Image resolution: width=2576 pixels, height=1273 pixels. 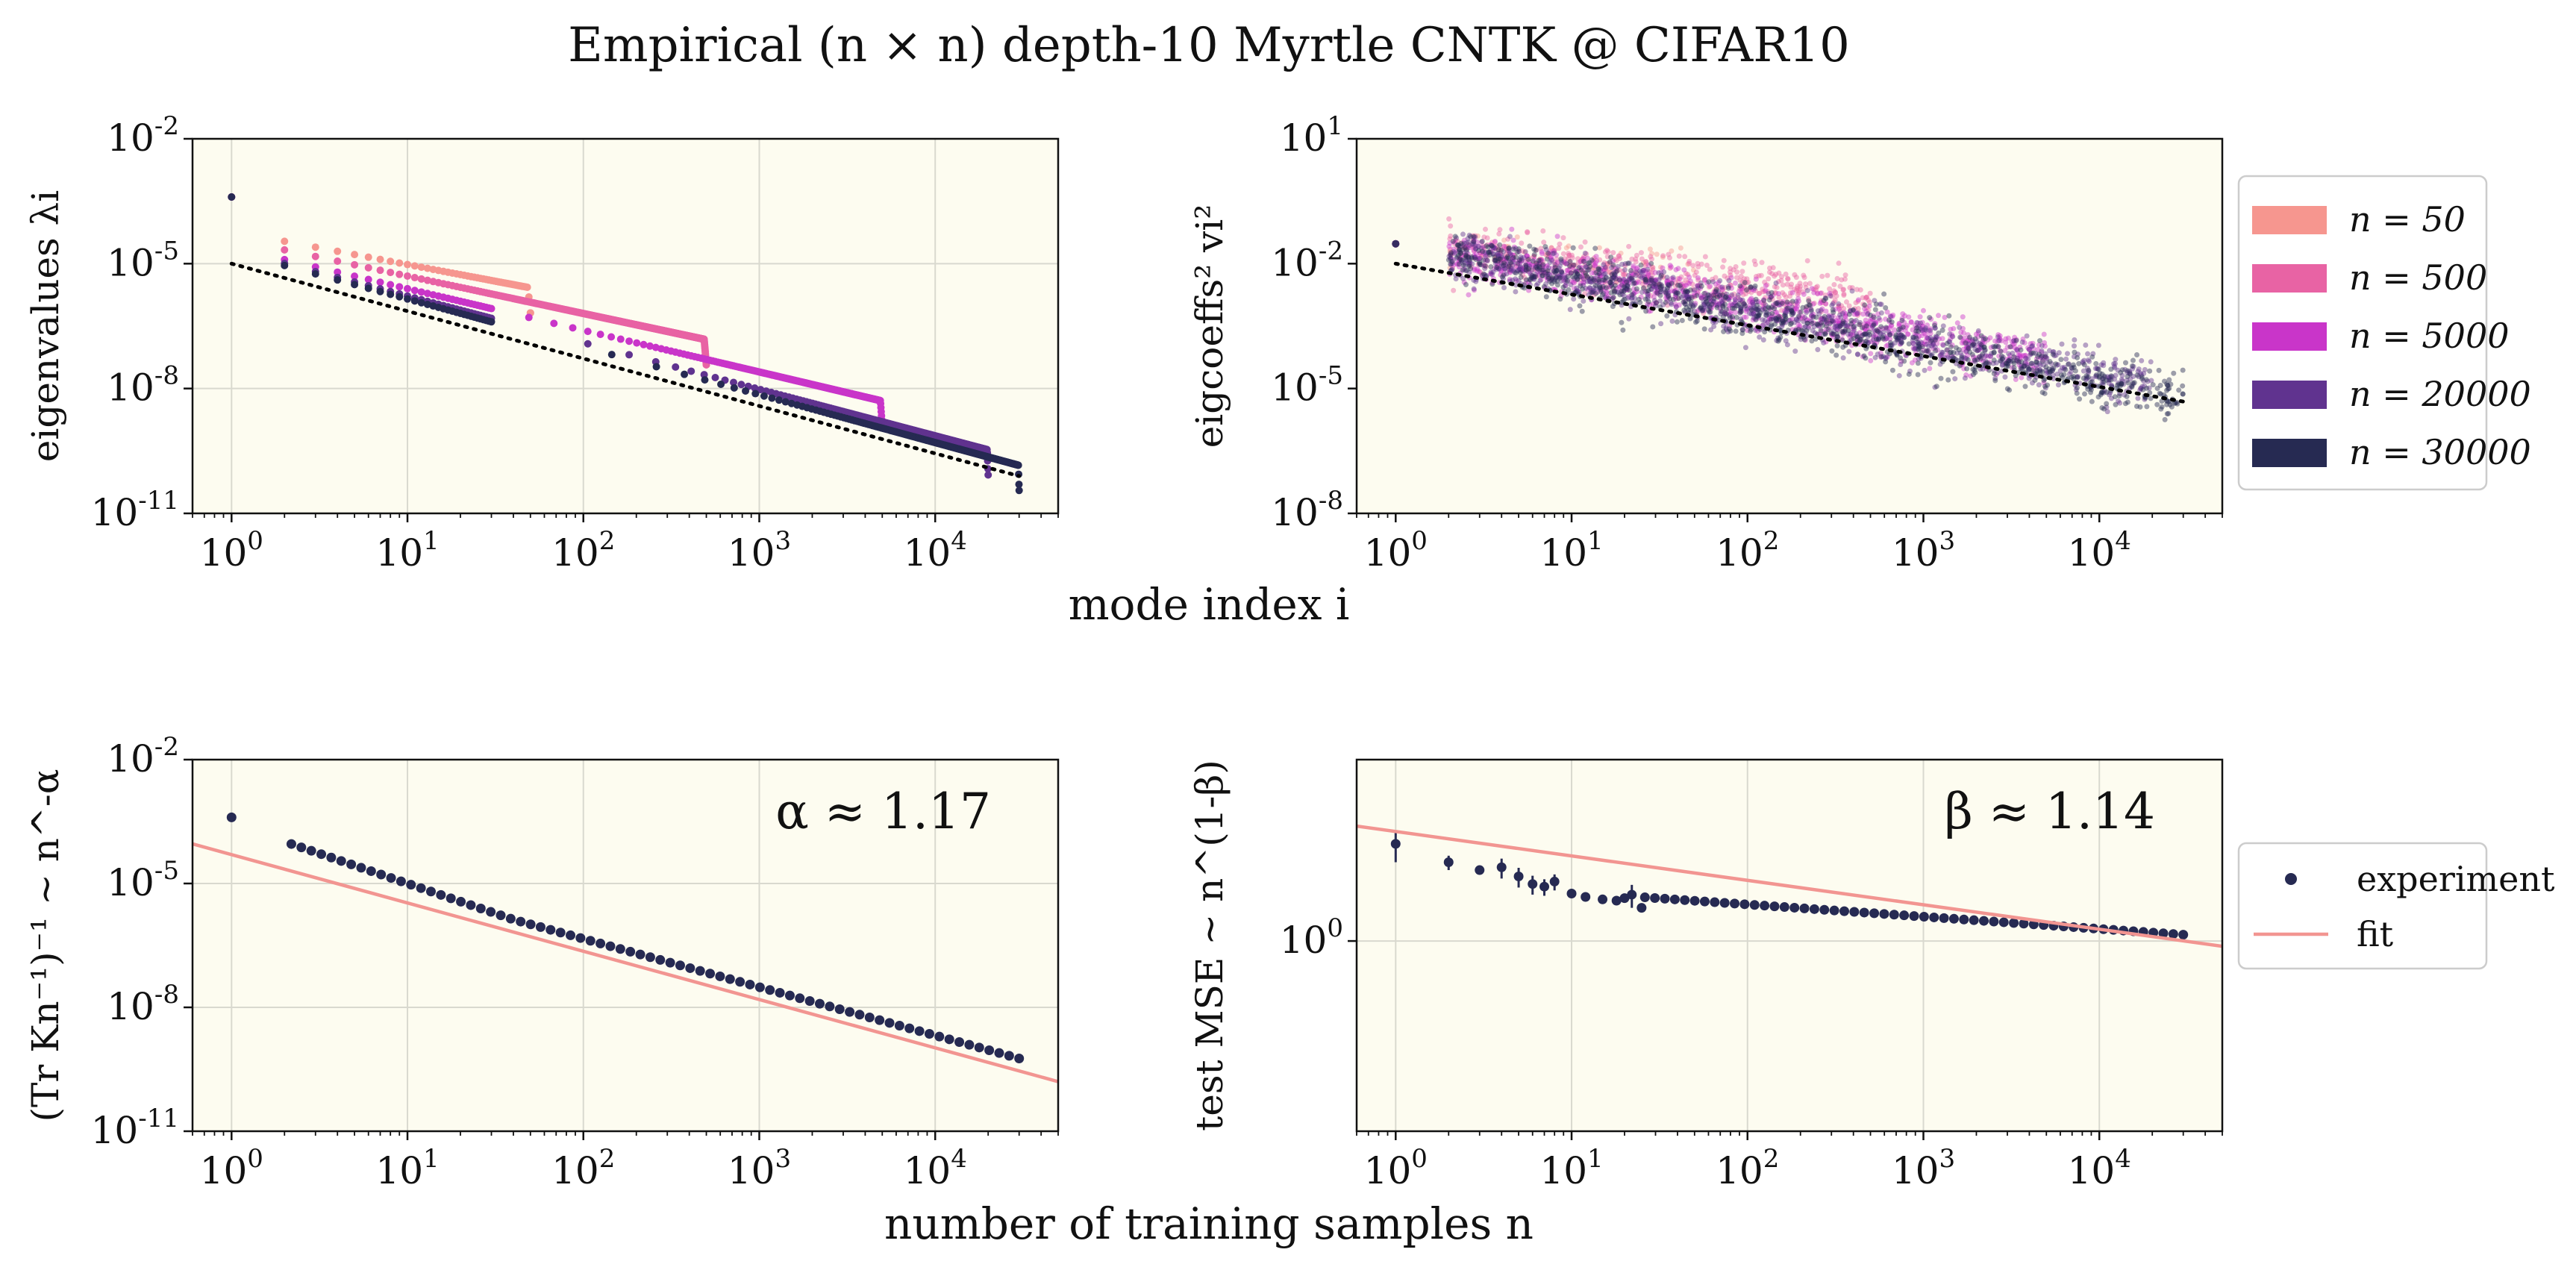 I want to click on axes-frame, so click(x=625, y=326).